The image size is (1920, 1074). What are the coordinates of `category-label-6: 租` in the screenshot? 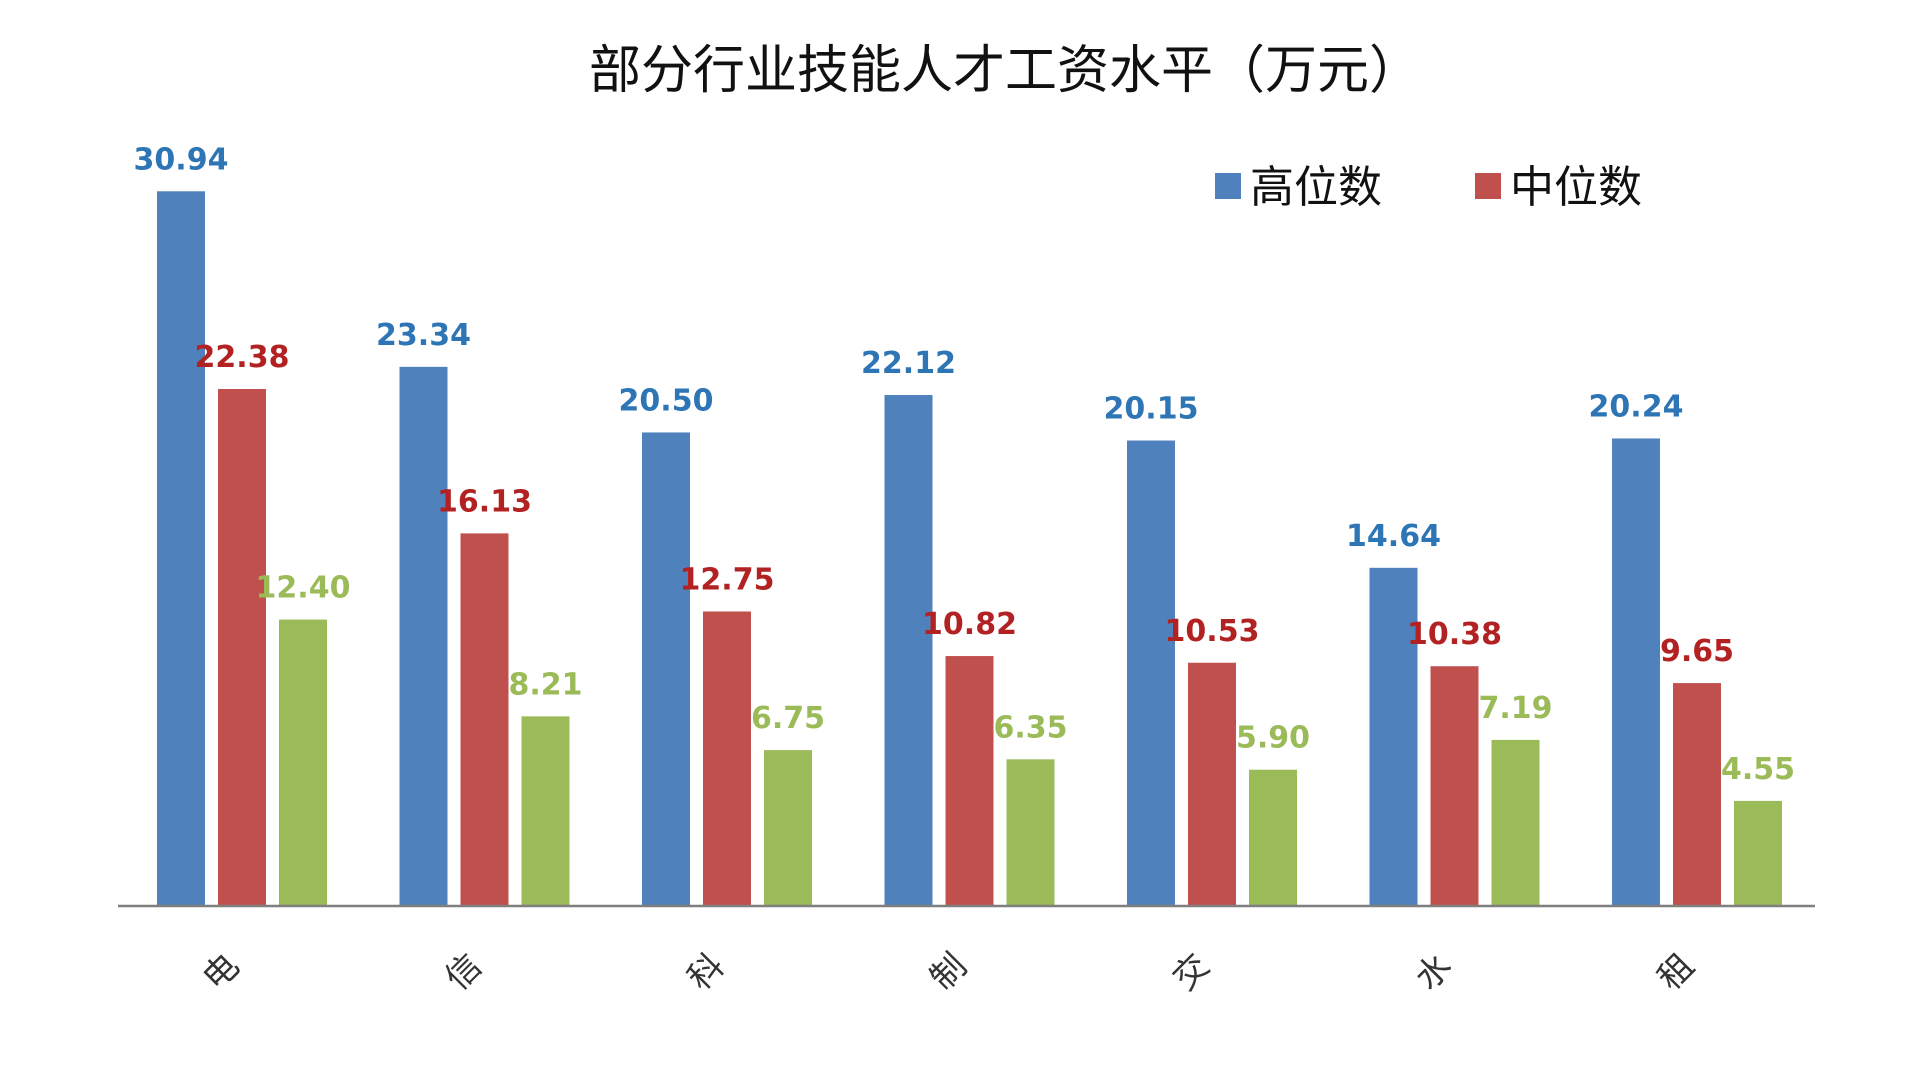 It's located at (1676, 972).